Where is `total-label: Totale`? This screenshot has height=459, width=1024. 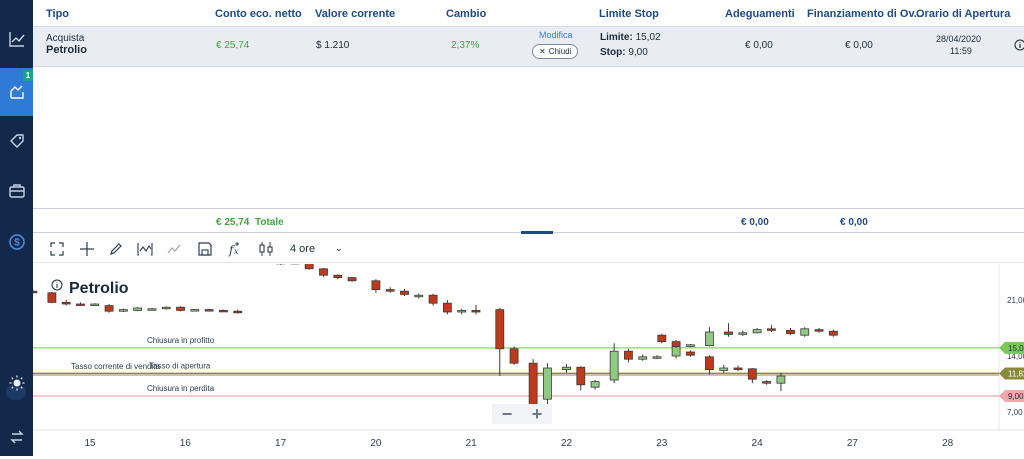 total-label: Totale is located at coordinates (269, 222).